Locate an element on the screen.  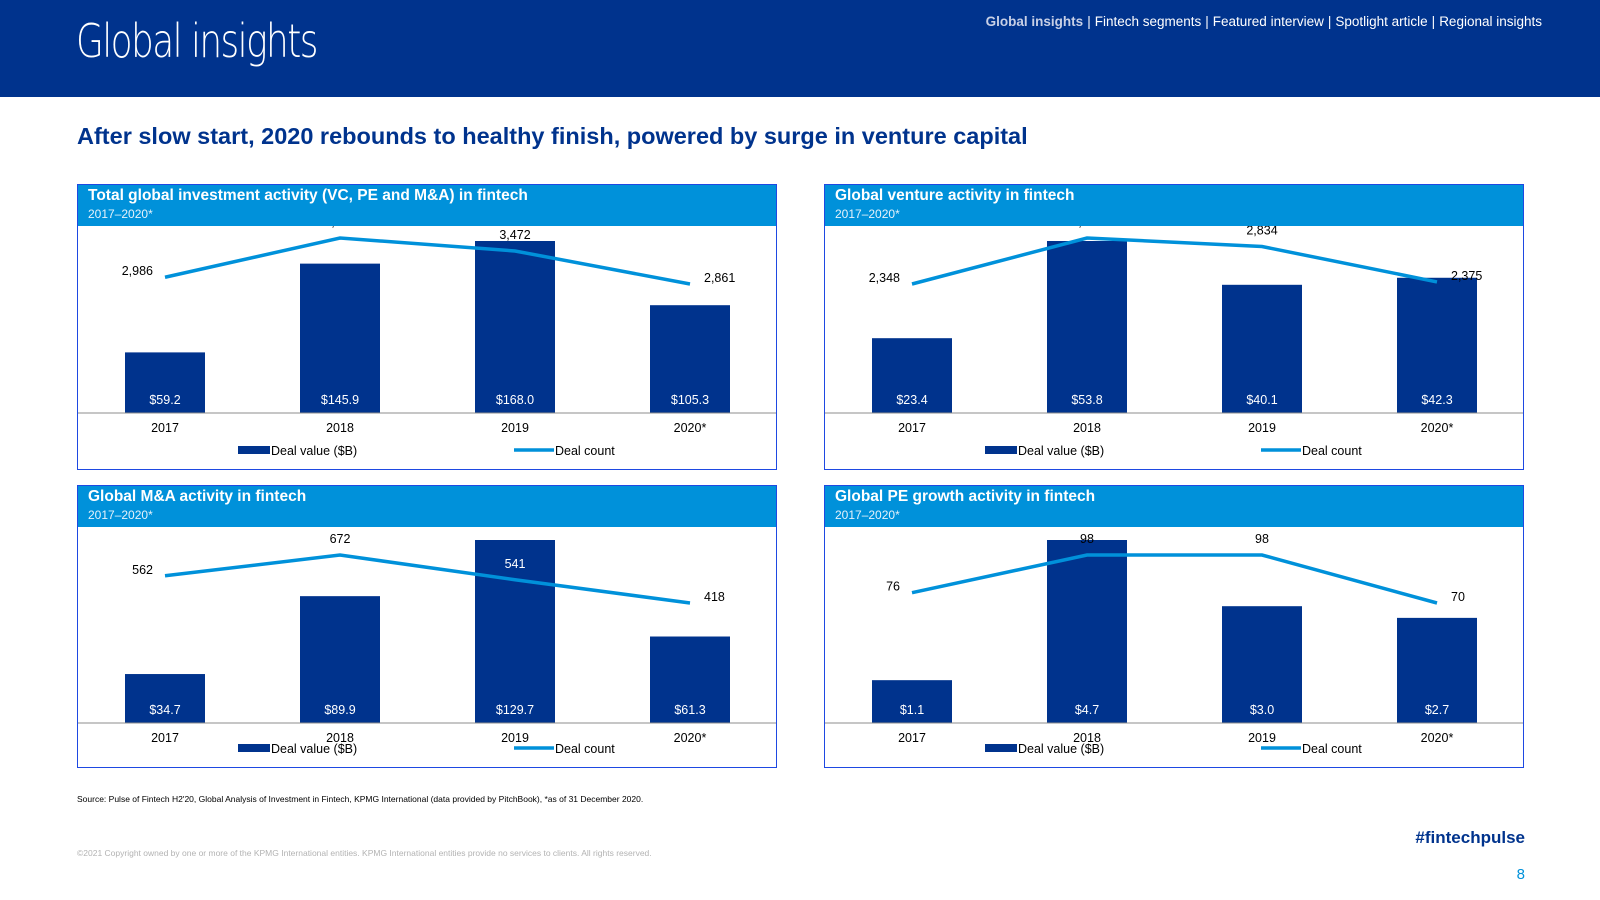
deal-count-label: 2,834 is located at coordinates (1261, 231).